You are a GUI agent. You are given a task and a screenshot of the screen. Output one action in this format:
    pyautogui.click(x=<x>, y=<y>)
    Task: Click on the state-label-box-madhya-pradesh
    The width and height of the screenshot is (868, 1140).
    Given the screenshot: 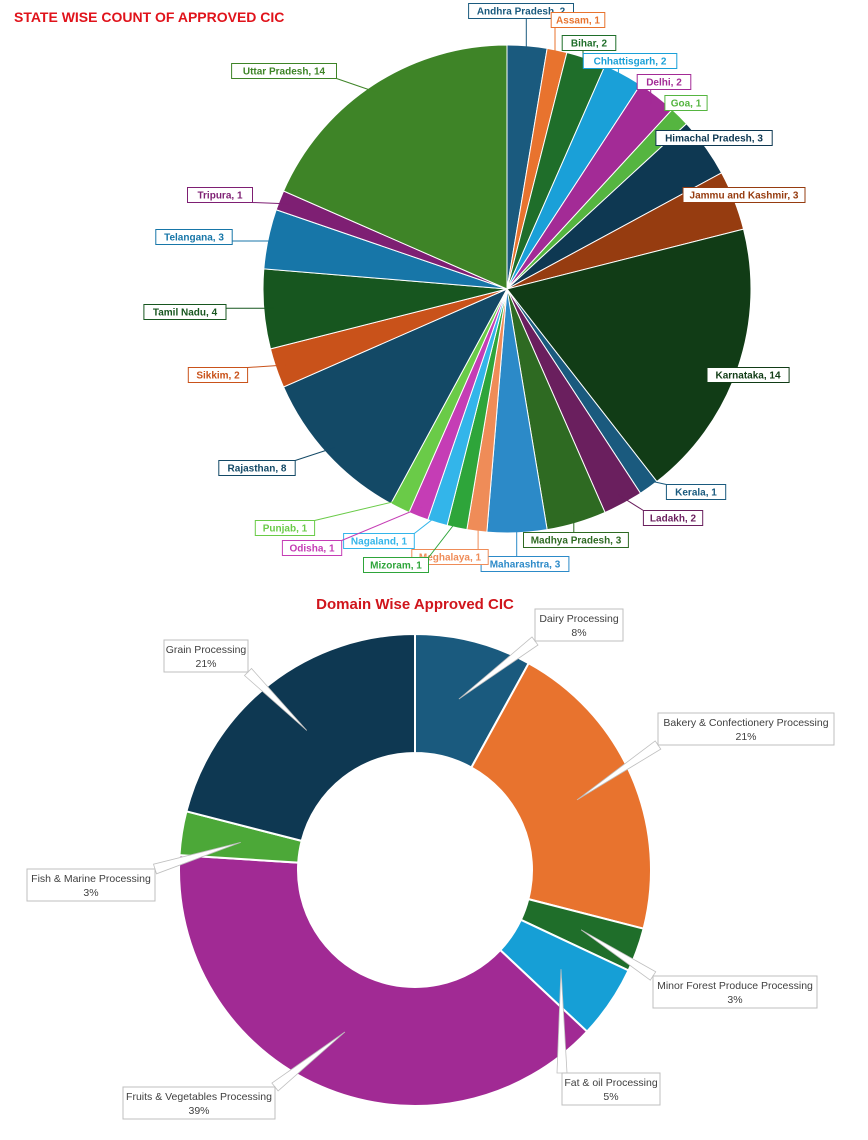 What is the action you would take?
    pyautogui.click(x=576, y=540)
    